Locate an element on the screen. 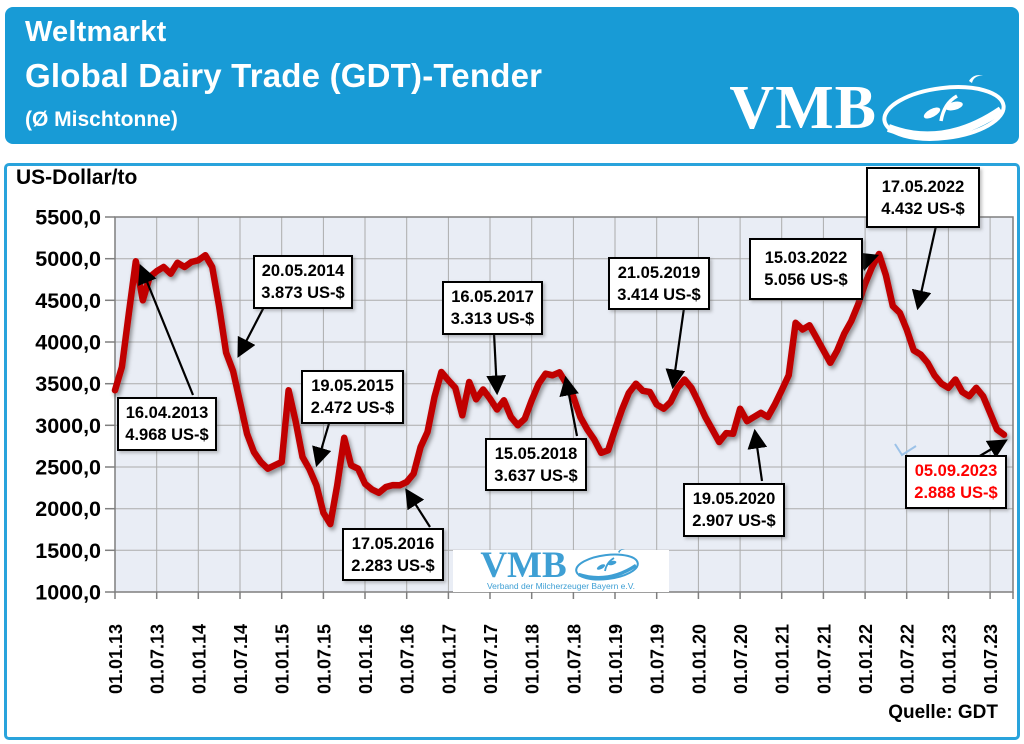 Image resolution: width=1024 pixels, height=744 pixels. annotation-value: 2.472 US-$ is located at coordinates (352, 408).